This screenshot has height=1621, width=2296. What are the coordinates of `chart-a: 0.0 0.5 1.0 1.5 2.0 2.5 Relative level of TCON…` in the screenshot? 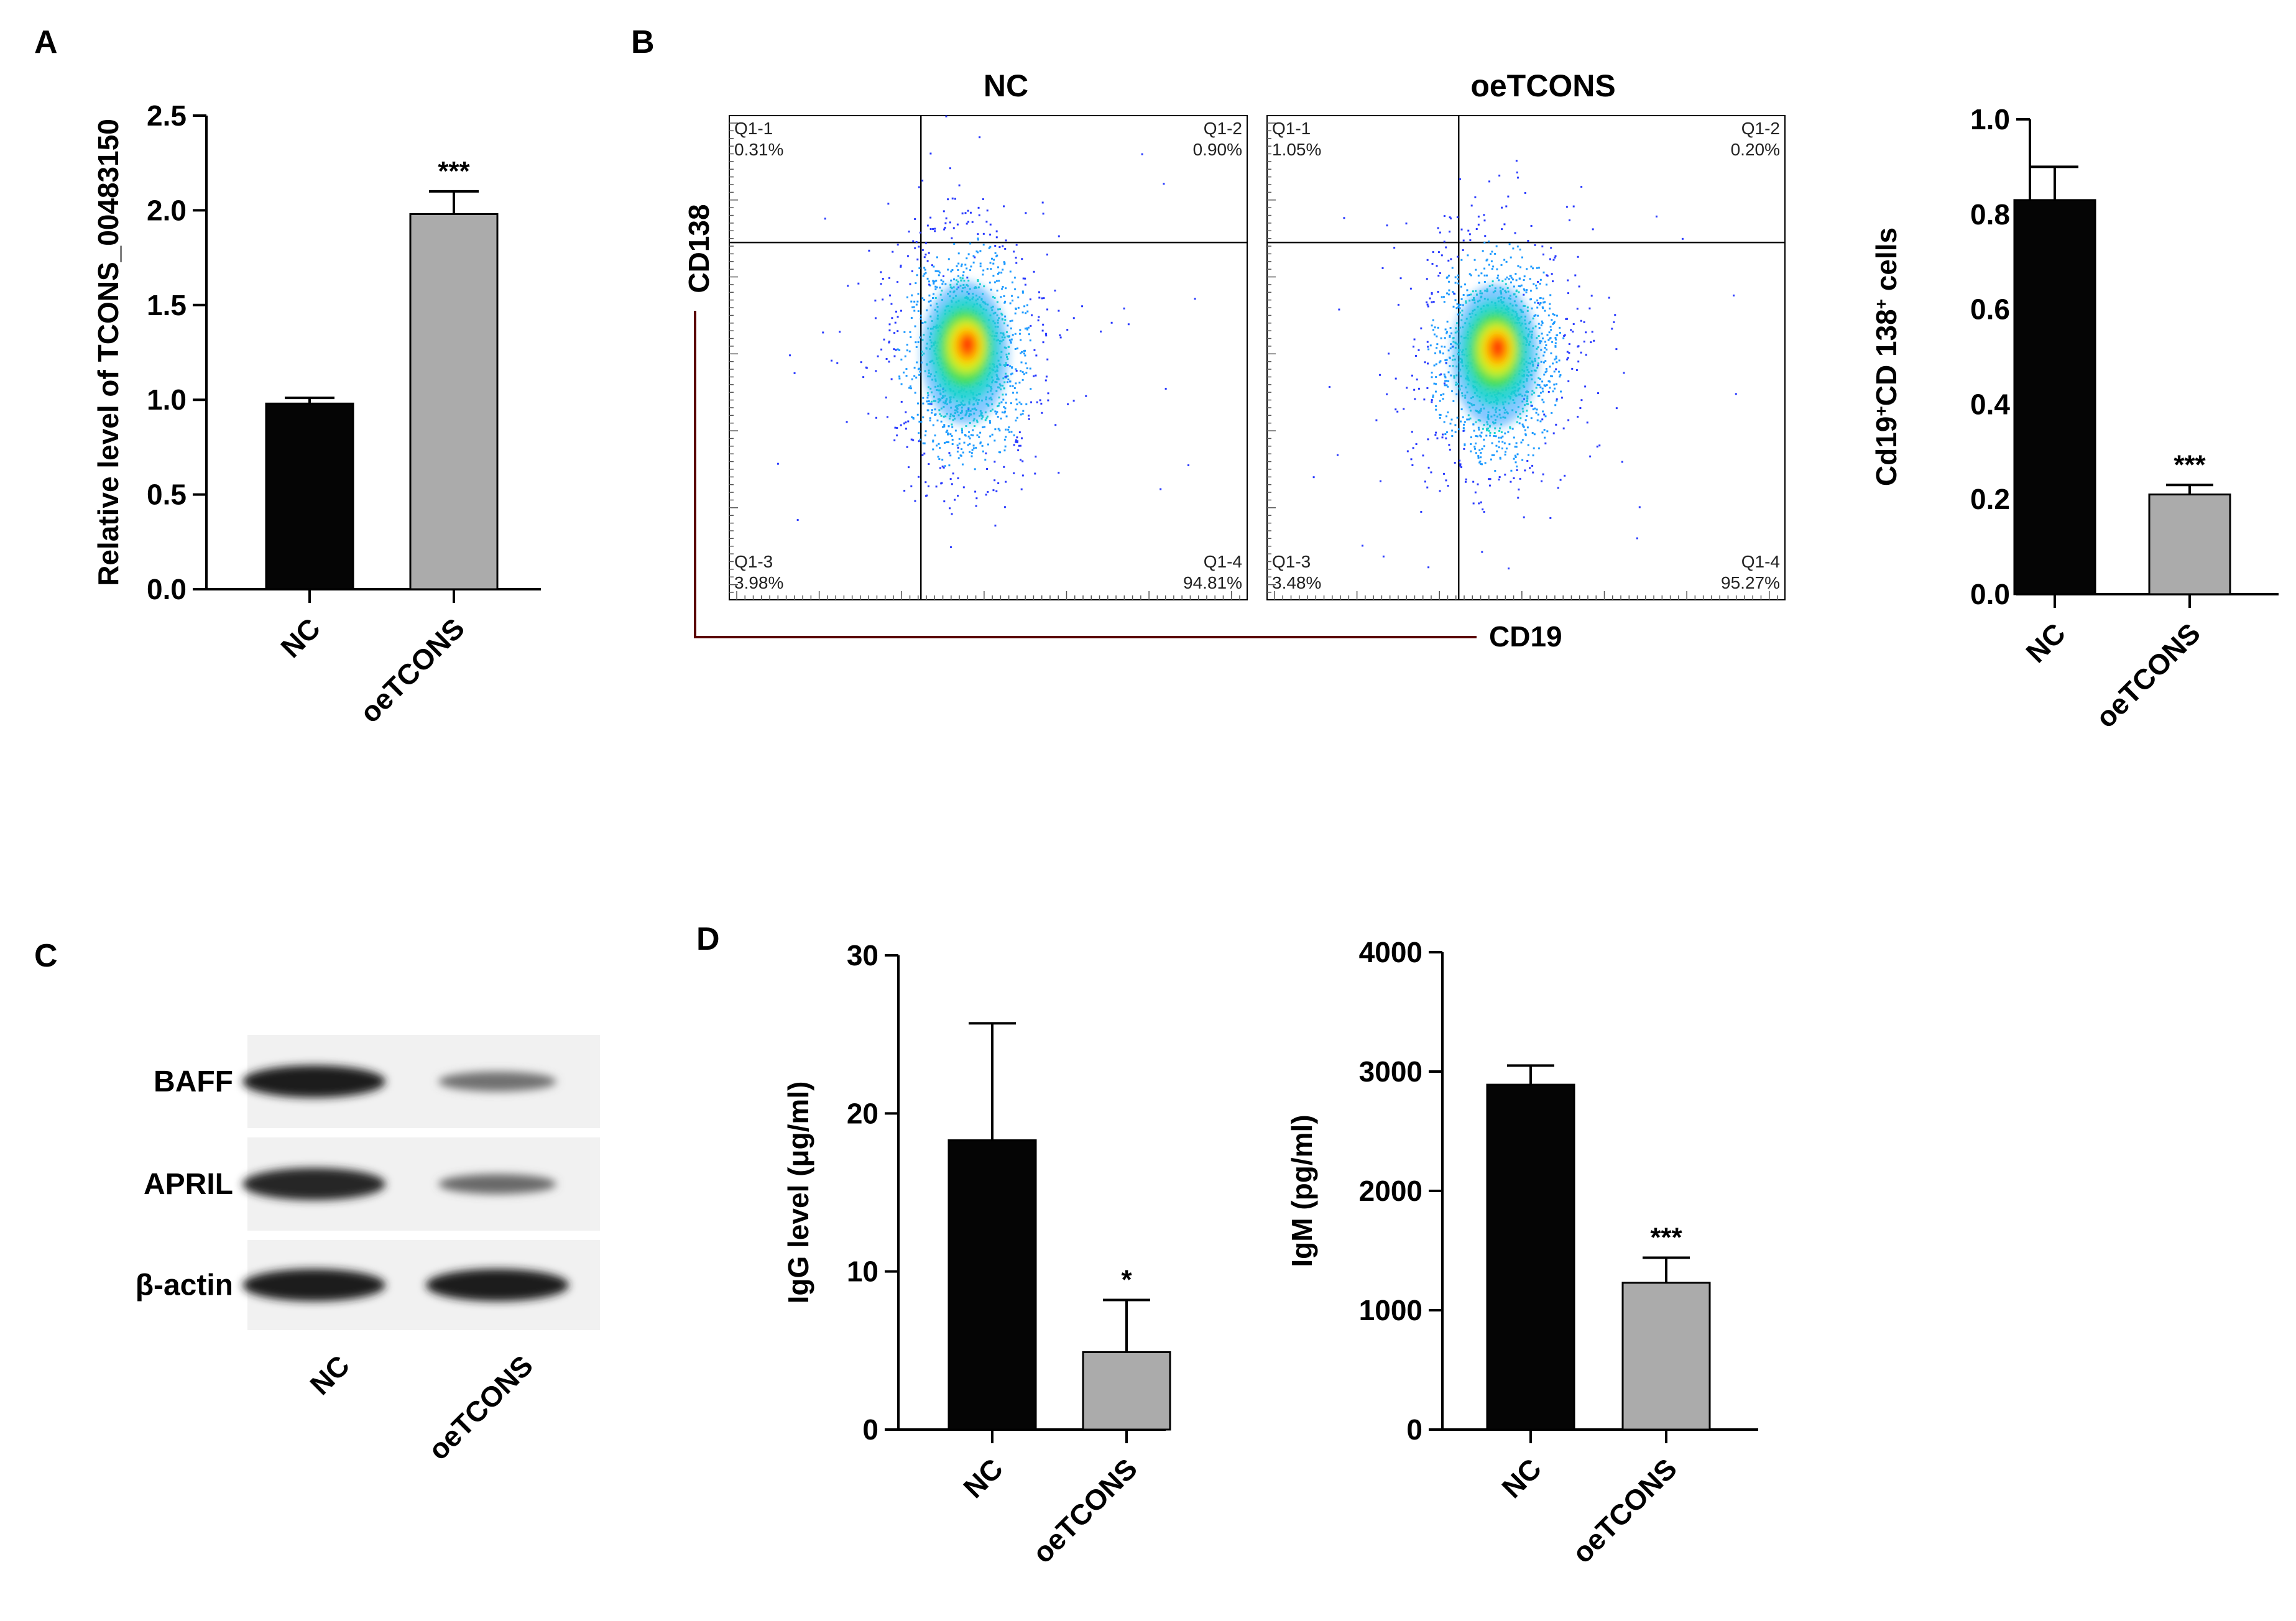 It's located at (316, 414).